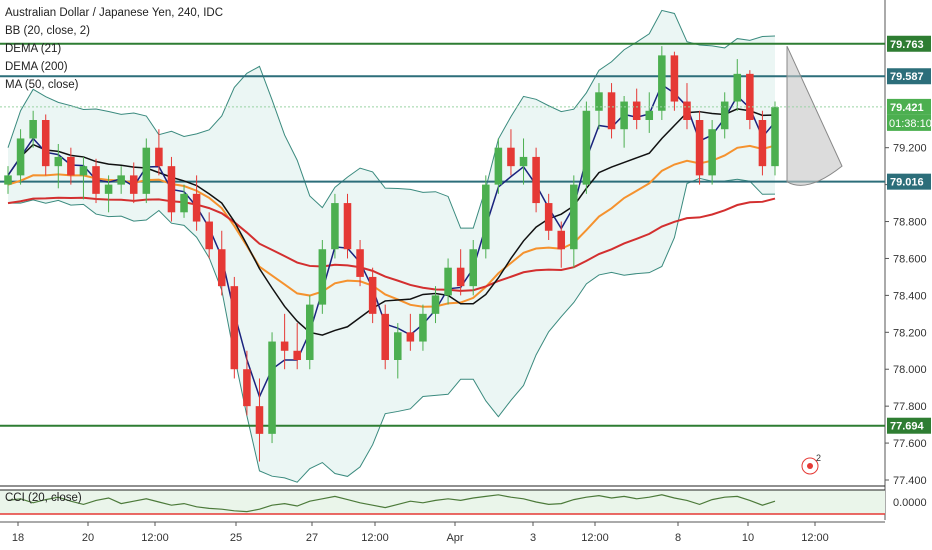 Image resolution: width=932 pixels, height=550 pixels. What do you see at coordinates (33, 49) in the screenshot?
I see `legend-dema21: DEMA (21)` at bounding box center [33, 49].